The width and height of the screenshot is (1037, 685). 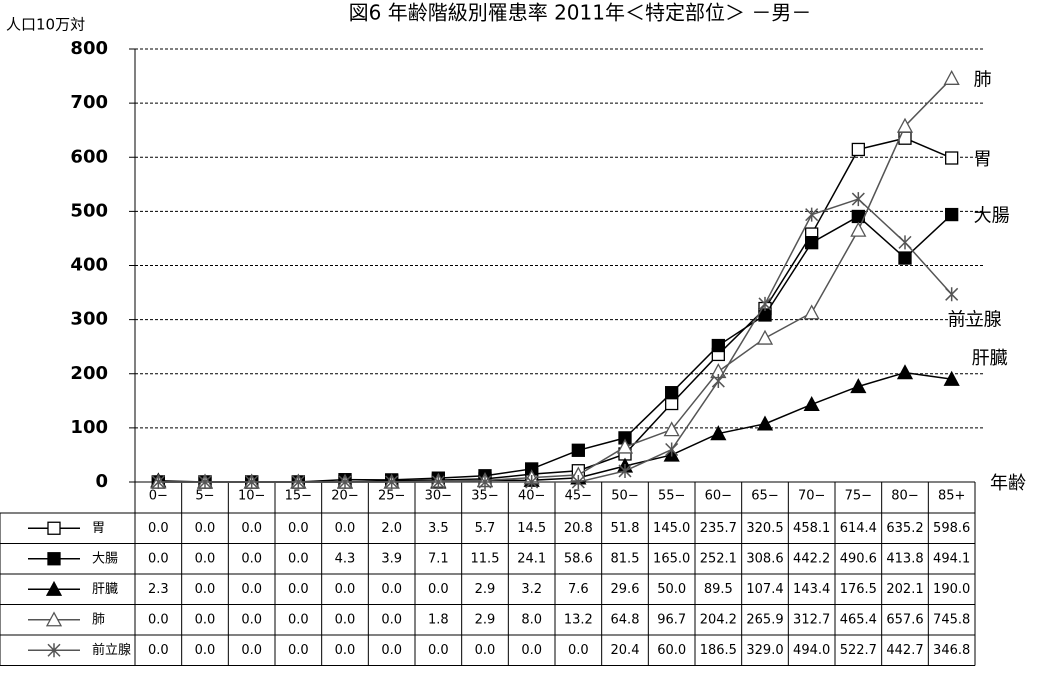 What do you see at coordinates (105, 558) in the screenshot?
I see `legend-label: 大腸` at bounding box center [105, 558].